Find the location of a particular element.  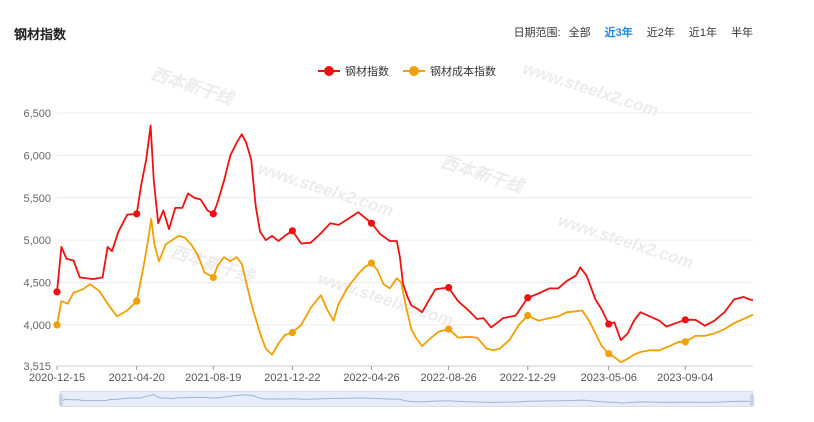

x-tick-label: 2023-05-06 is located at coordinates (609, 378).